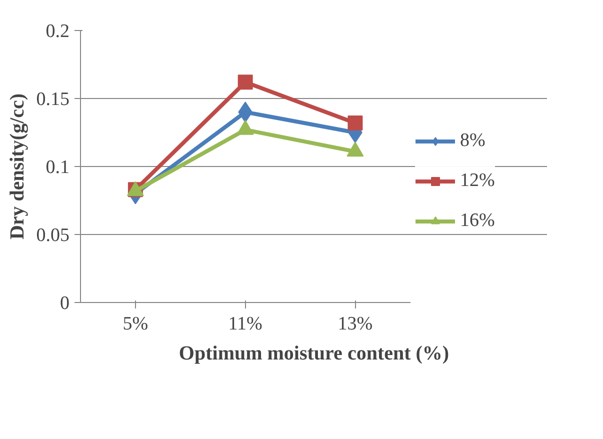 The image size is (603, 439). I want to click on x-tick-label: 11%, so click(245, 324).